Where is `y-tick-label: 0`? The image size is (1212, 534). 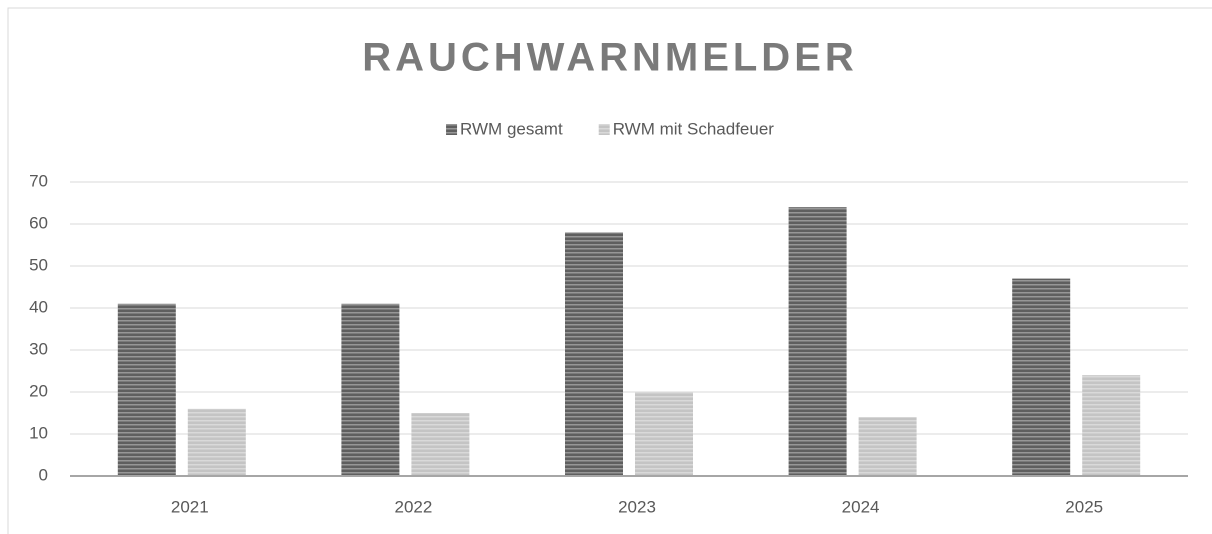
y-tick-label: 0 is located at coordinates (43, 474).